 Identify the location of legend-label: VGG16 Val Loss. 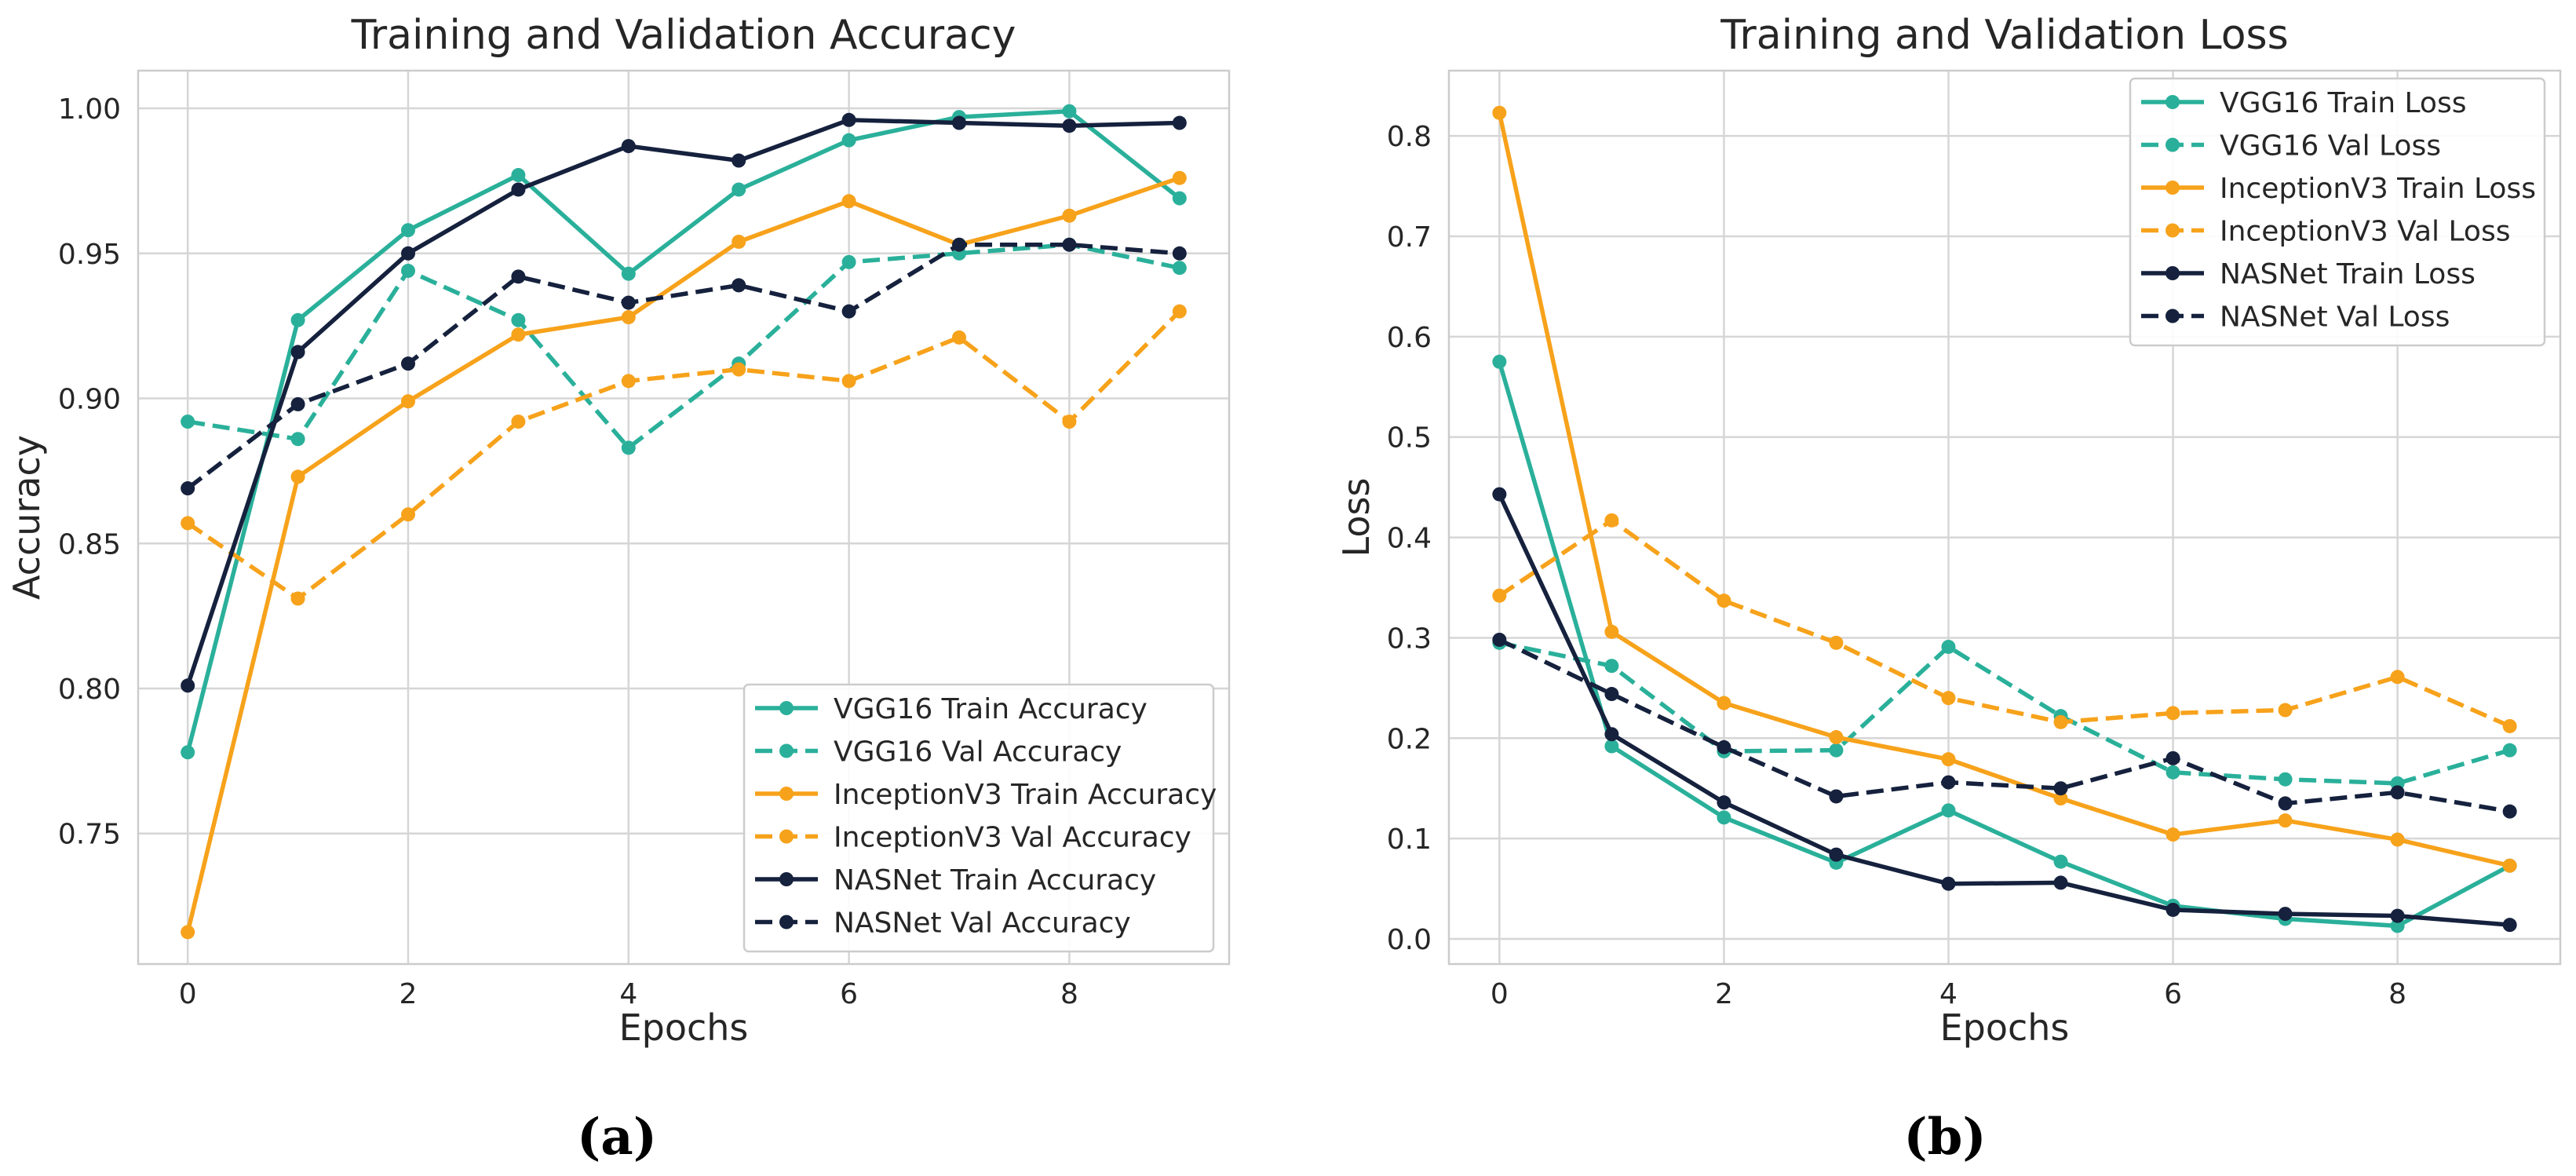
(2330, 146).